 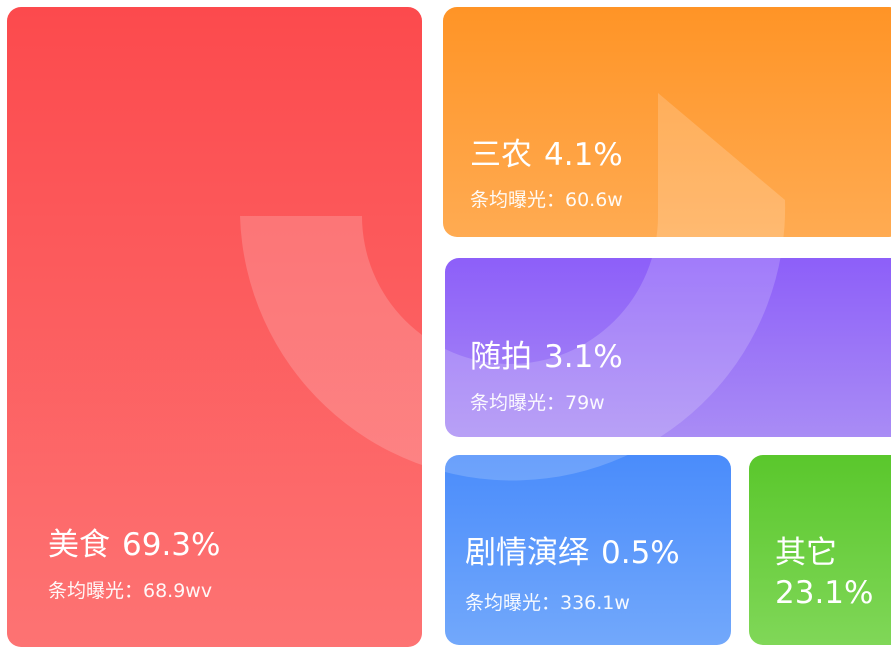 I want to click on card-metric: 条均曝光：60.6w, so click(x=546, y=200).